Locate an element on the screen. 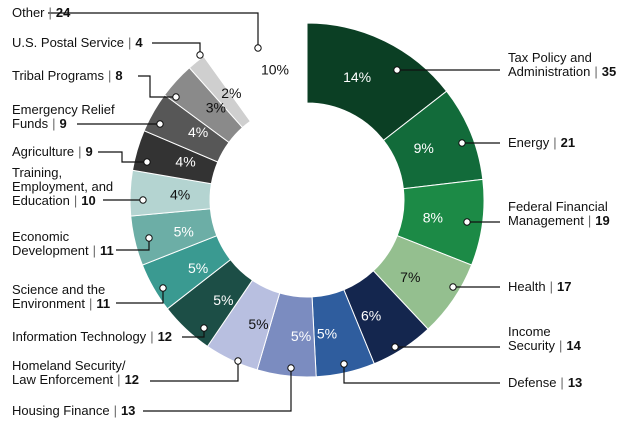 The width and height of the screenshot is (624, 431). label-line: Information Technology is located at coordinates (79, 336).